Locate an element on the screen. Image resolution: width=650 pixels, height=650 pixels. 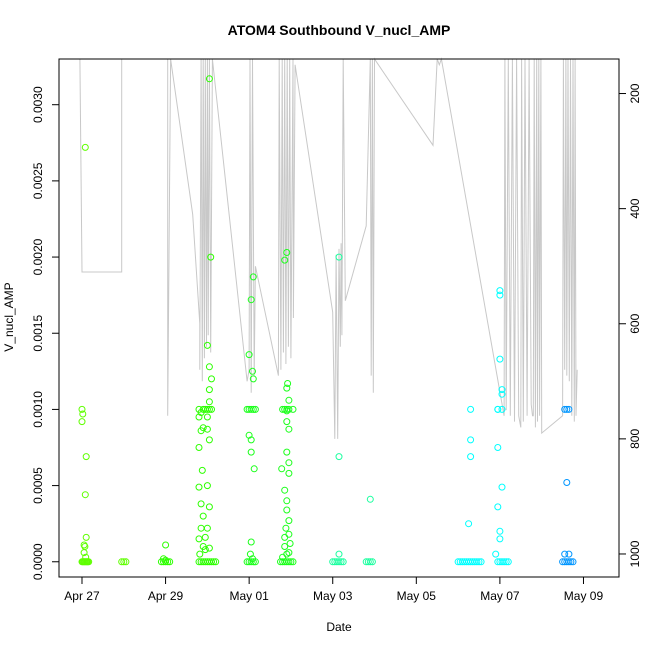
x-tick-label: May 07 is located at coordinates (500, 596).